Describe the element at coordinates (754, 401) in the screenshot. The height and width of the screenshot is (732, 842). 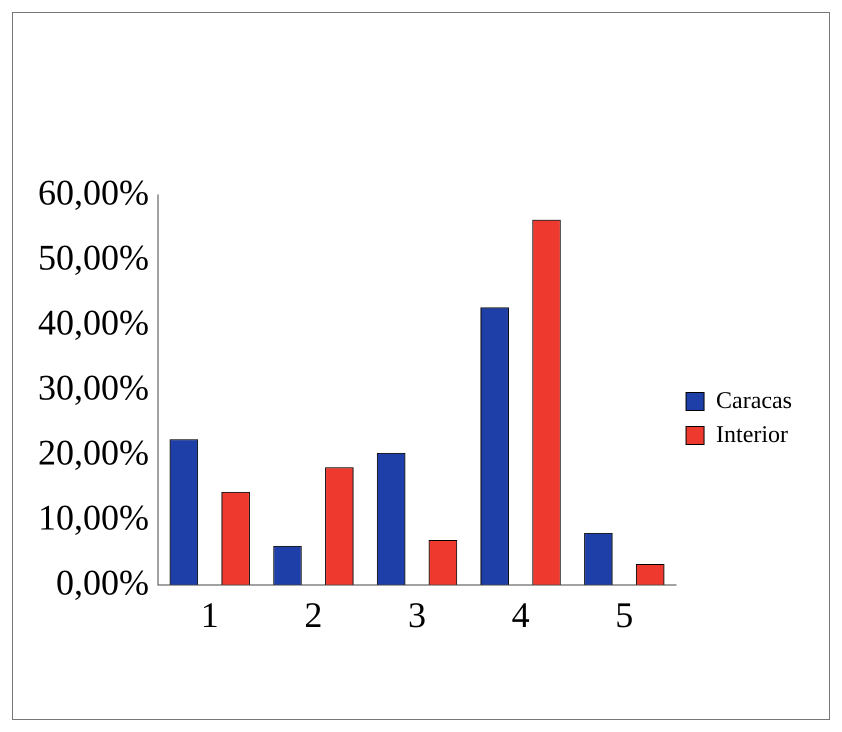
I see `legend-label: Caracas` at that location.